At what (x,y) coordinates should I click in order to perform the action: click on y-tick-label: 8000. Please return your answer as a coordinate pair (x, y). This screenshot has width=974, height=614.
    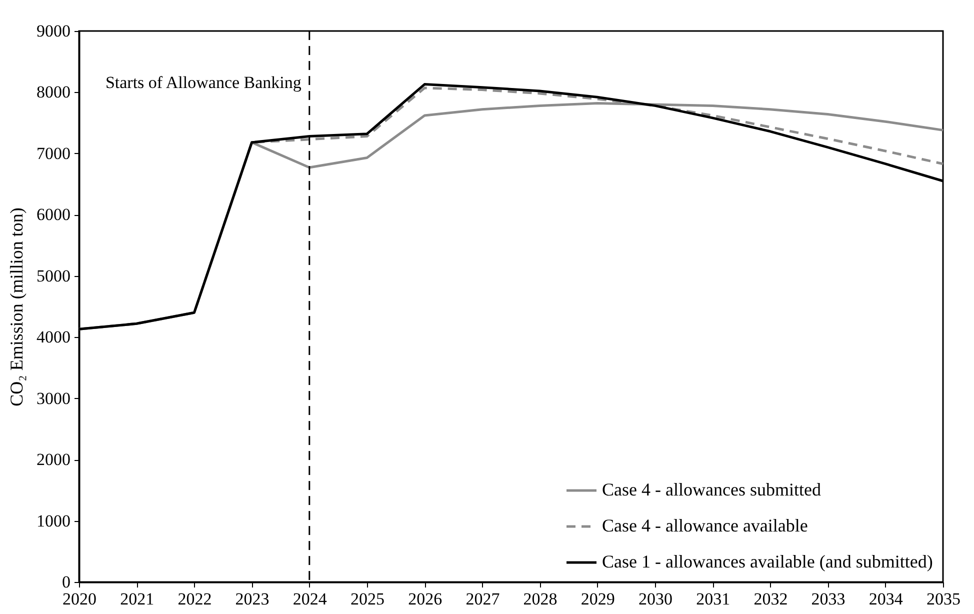
    Looking at the image, I should click on (53, 92).